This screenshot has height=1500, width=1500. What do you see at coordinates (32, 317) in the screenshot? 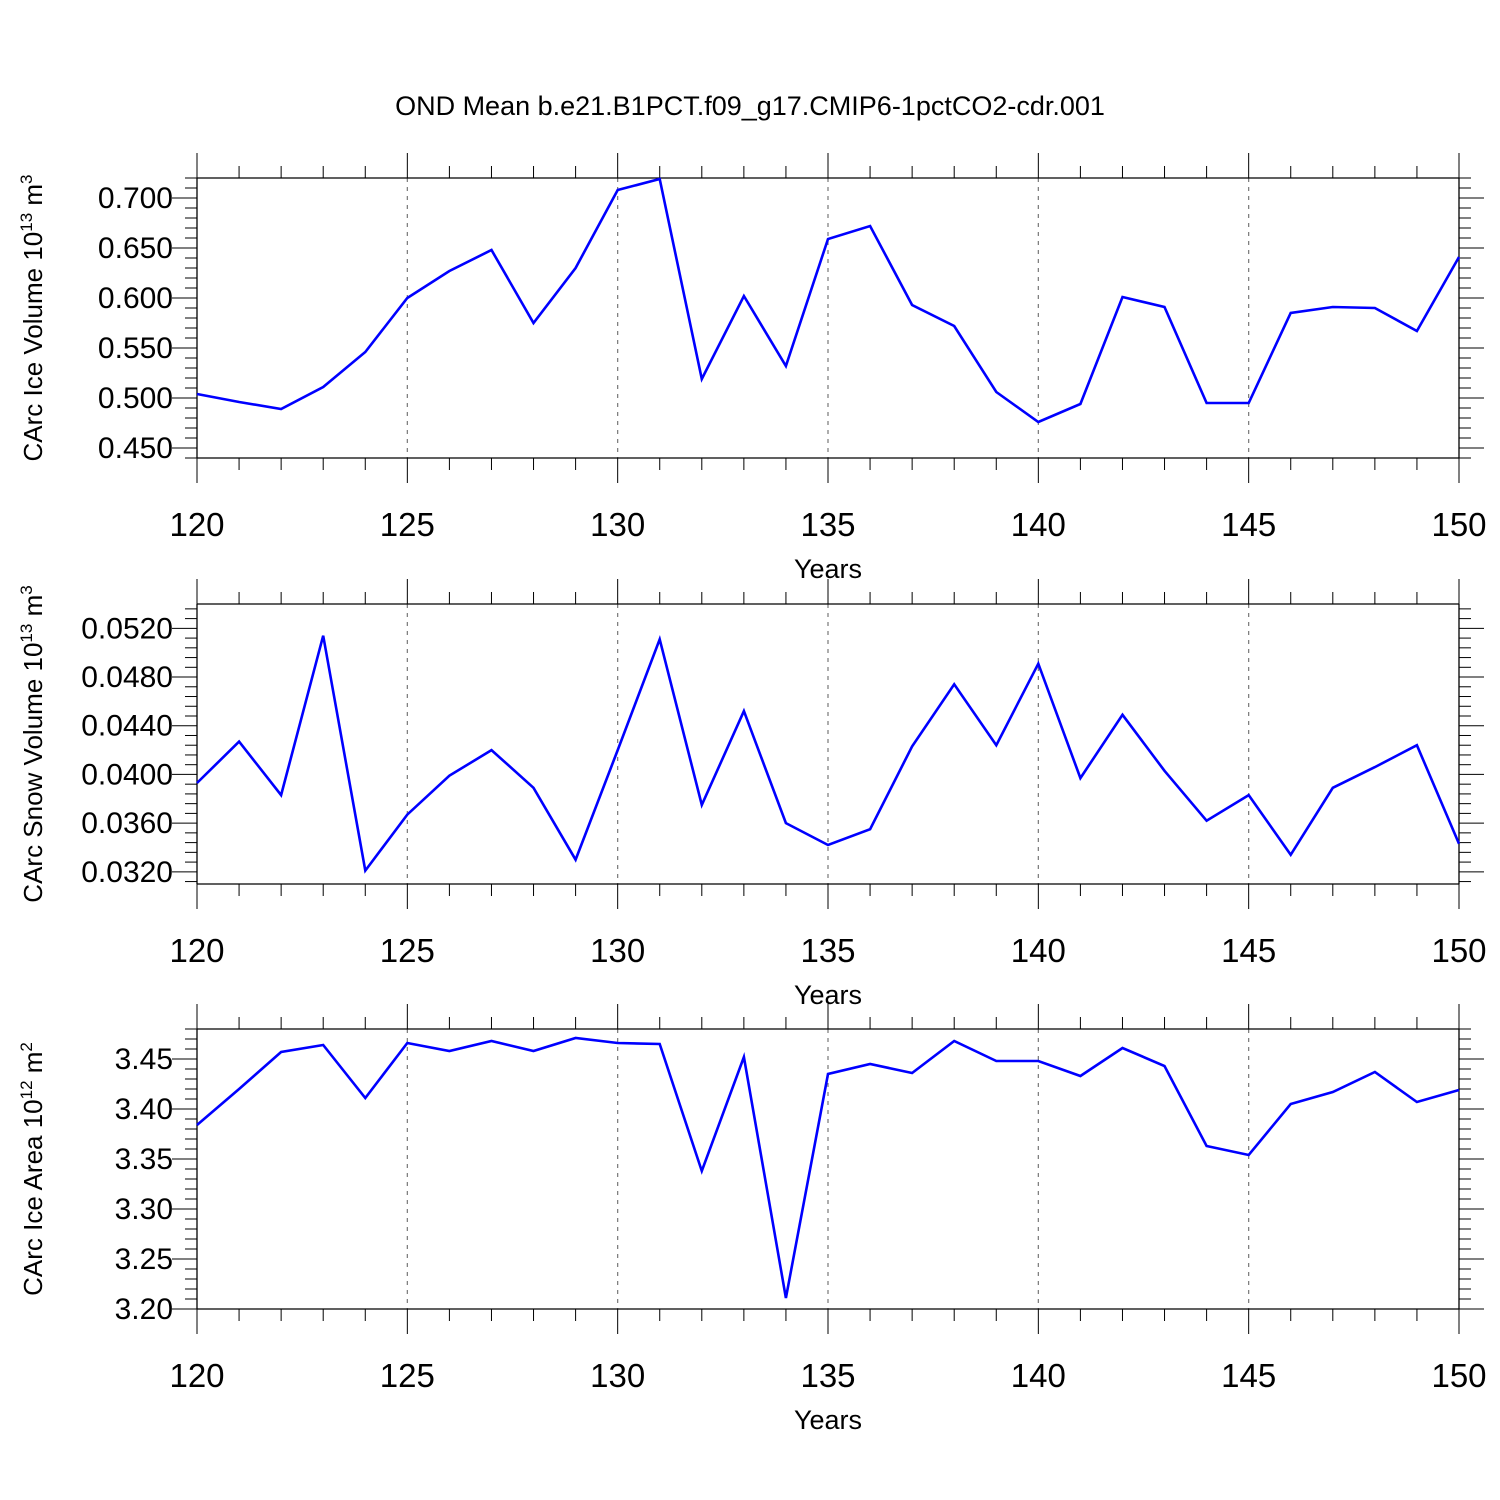
I see `y-axis-label: CArc Ice Volume 1013 m3` at bounding box center [32, 317].